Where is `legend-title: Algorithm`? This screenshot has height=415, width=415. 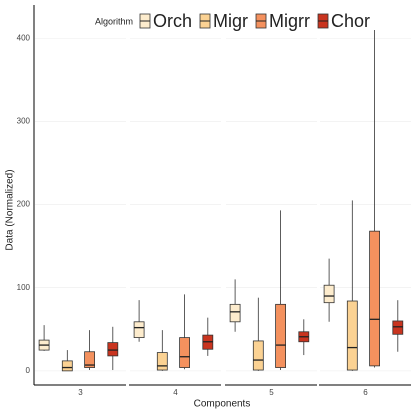 legend-title: Algorithm is located at coordinates (114, 21).